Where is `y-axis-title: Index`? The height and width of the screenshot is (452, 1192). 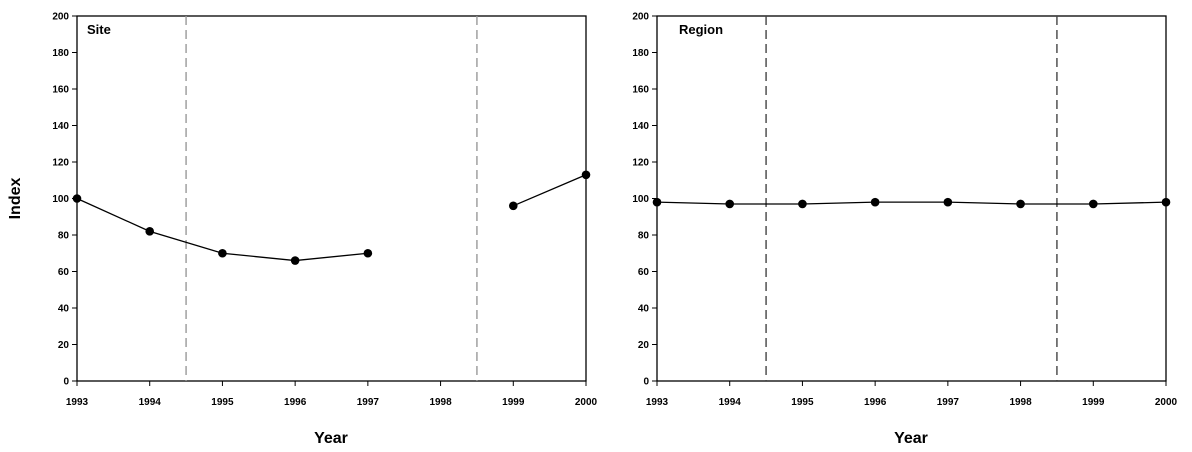 y-axis-title: Index is located at coordinates (15, 199).